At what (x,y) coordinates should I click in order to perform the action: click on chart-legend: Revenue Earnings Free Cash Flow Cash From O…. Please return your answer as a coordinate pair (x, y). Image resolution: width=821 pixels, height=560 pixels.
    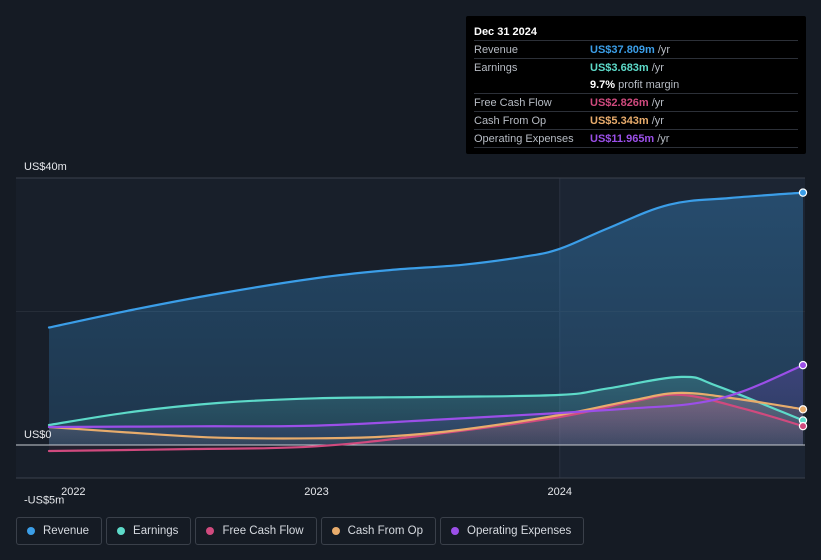
    Looking at the image, I should click on (302, 531).